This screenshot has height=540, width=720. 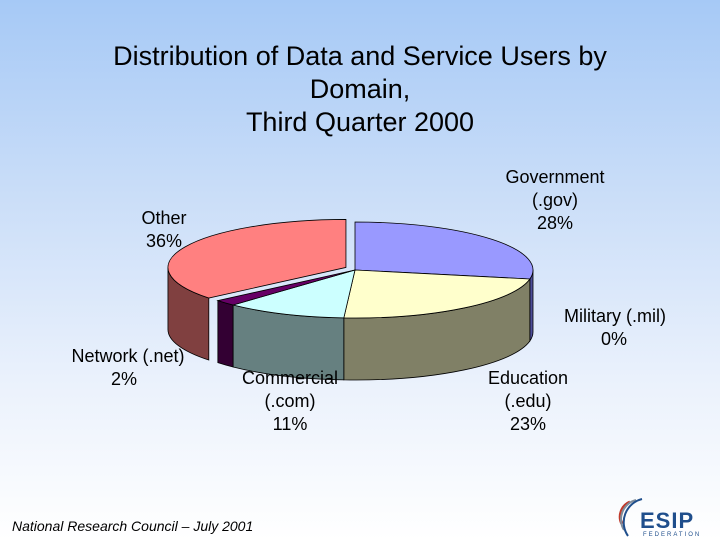 I want to click on label-military-line-2: 0%, so click(x=613, y=339).